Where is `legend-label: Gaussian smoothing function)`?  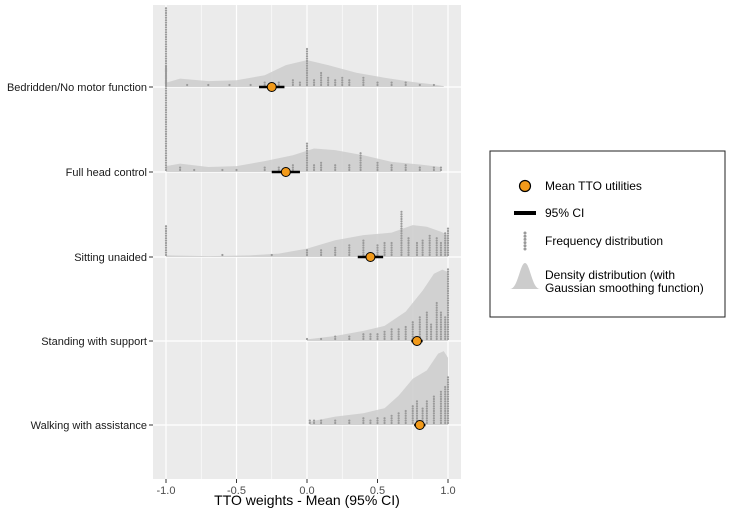 legend-label: Gaussian smoothing function) is located at coordinates (624, 288).